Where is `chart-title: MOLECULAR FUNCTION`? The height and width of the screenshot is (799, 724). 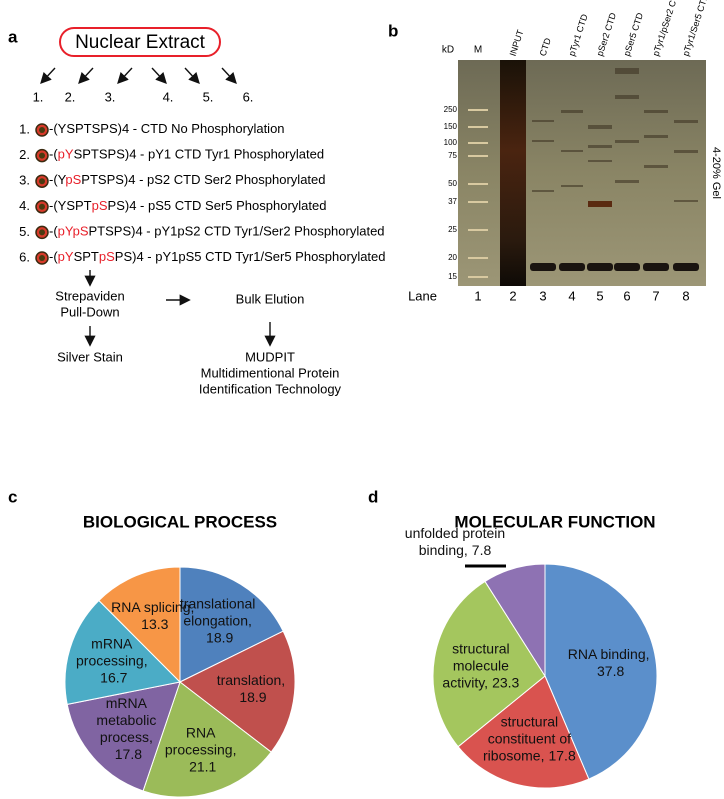
chart-title: MOLECULAR FUNCTION is located at coordinates (554, 521).